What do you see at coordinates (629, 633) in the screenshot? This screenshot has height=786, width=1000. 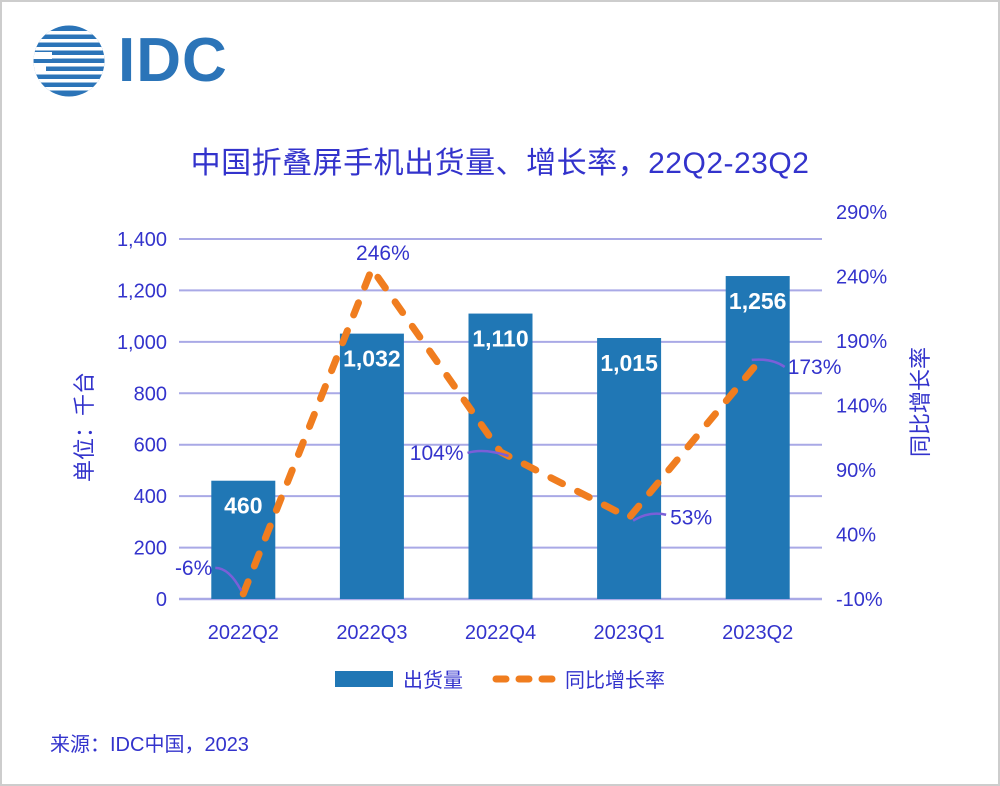 I see `x-axis-category-label: 2023Q1` at bounding box center [629, 633].